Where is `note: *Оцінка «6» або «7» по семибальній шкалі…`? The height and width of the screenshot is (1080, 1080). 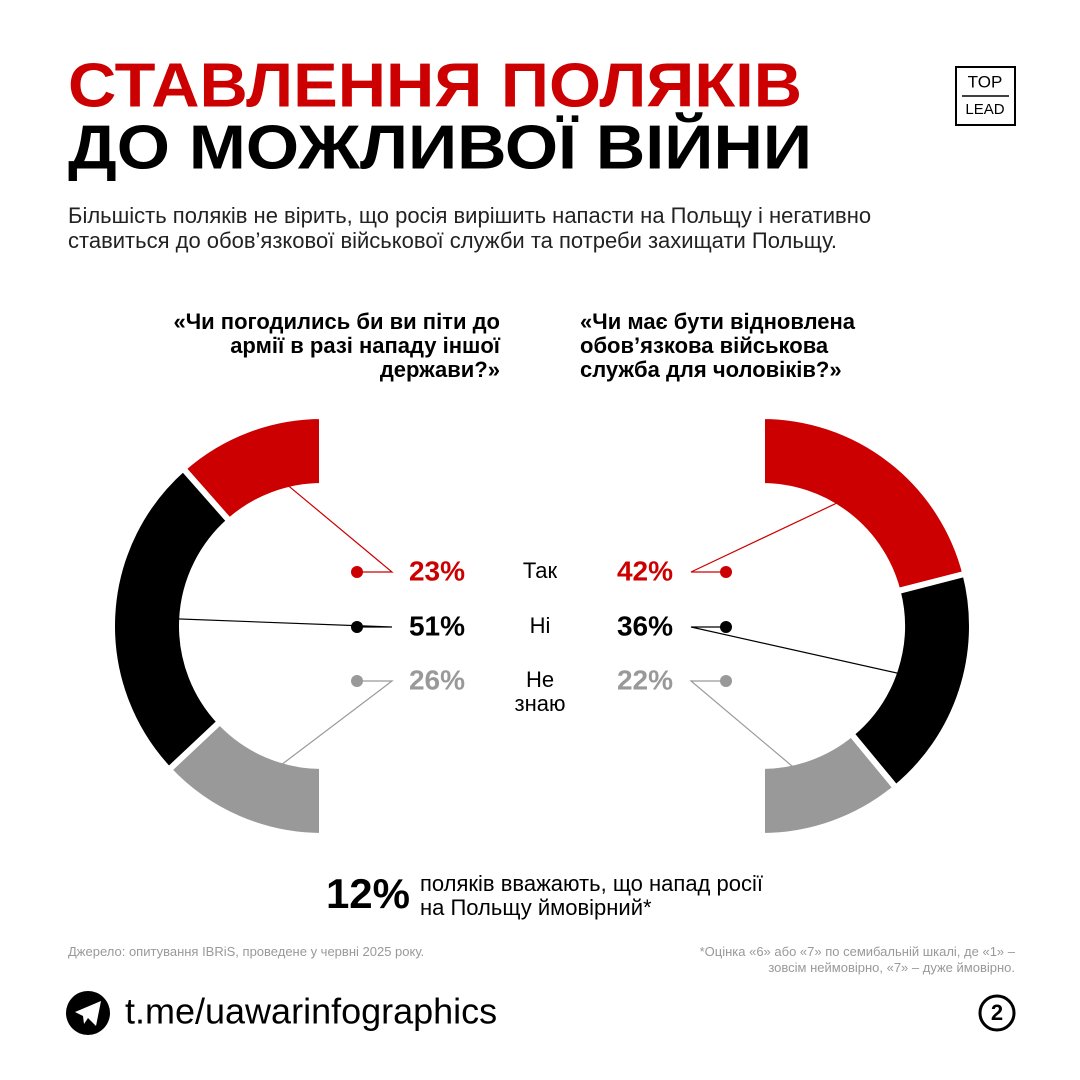
note: *Оцінка «6» або «7» по семибальній шкалі… is located at coordinates (857, 959).